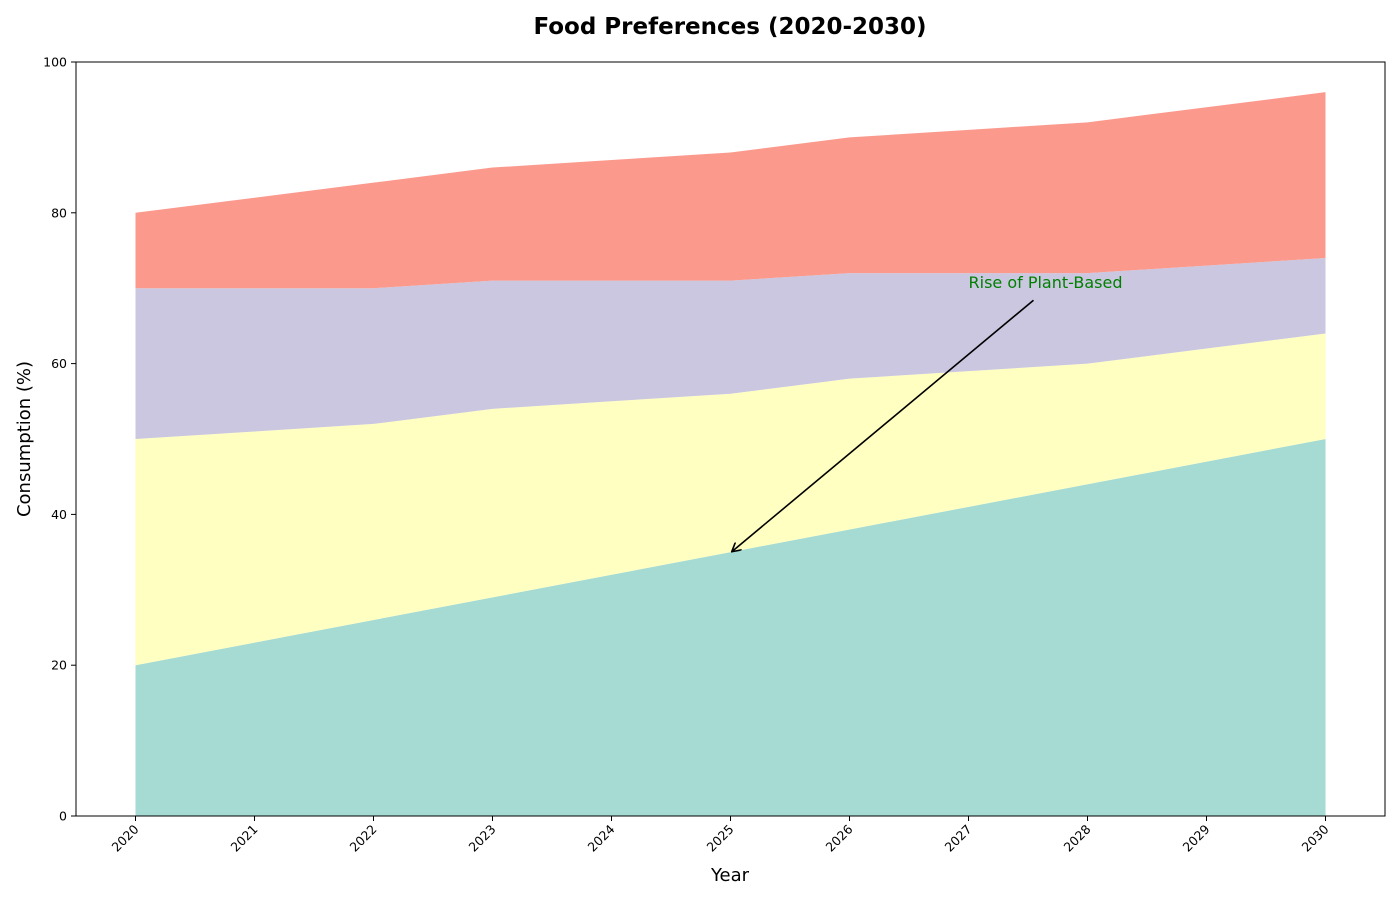 The height and width of the screenshot is (900, 1400). Describe the element at coordinates (482, 838) in the screenshot. I see `x-tick-label: 2023` at that location.